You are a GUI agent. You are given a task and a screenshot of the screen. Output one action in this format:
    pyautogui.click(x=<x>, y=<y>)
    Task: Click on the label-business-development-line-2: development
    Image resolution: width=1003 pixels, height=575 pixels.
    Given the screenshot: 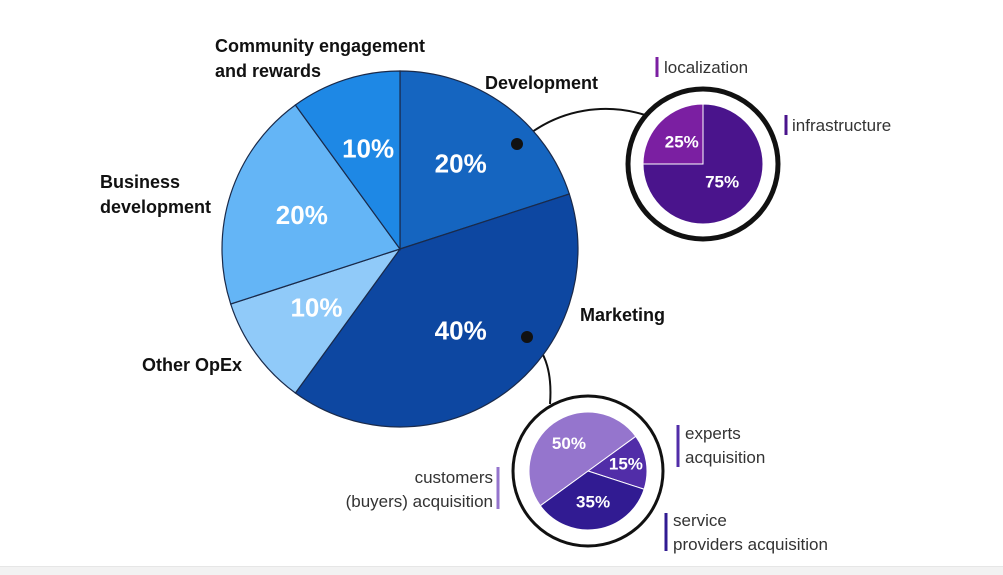 What is the action you would take?
    pyautogui.click(x=155, y=207)
    